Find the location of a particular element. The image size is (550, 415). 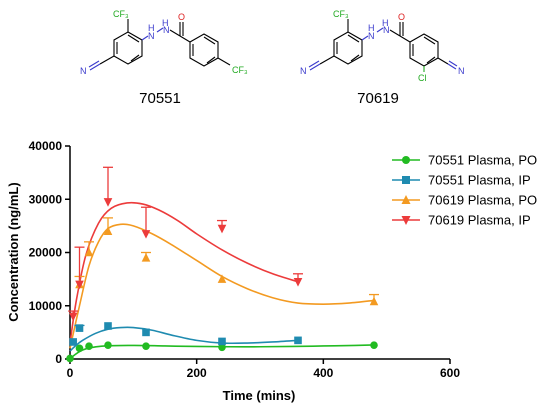

atom-labels-70619: CF₃ Cl N N O H N H N is located at coordinates (382, 46).